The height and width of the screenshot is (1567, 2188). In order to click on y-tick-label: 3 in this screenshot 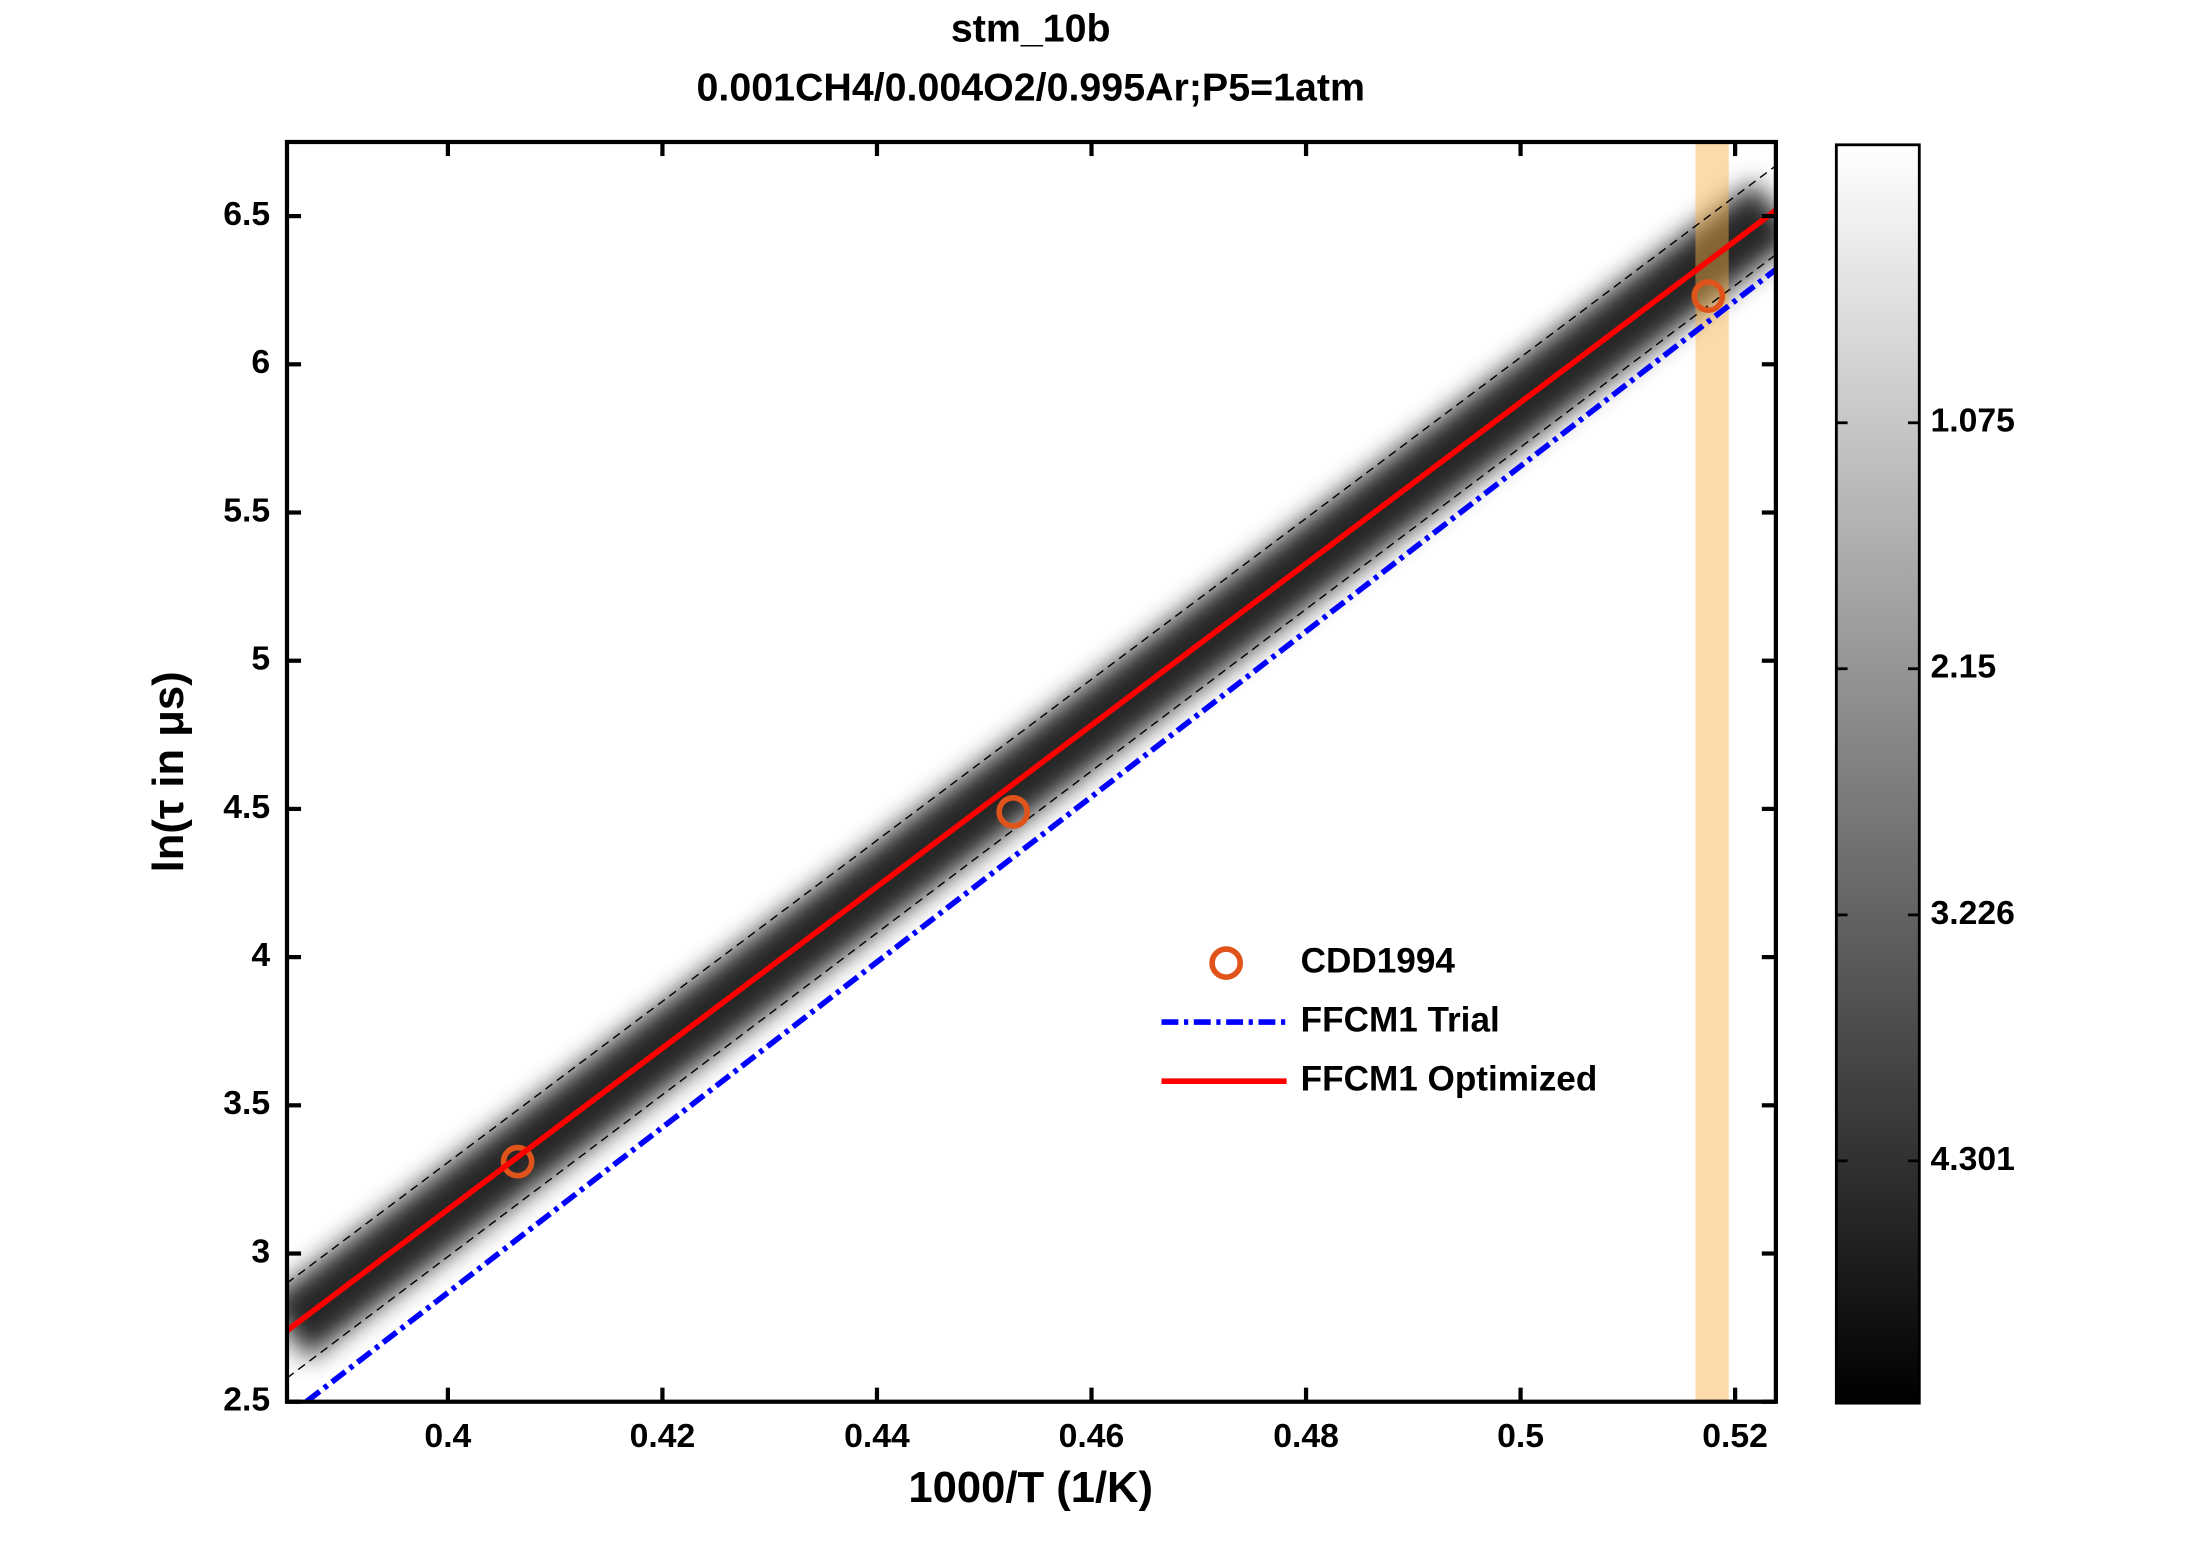, I will do `click(260, 1251)`.